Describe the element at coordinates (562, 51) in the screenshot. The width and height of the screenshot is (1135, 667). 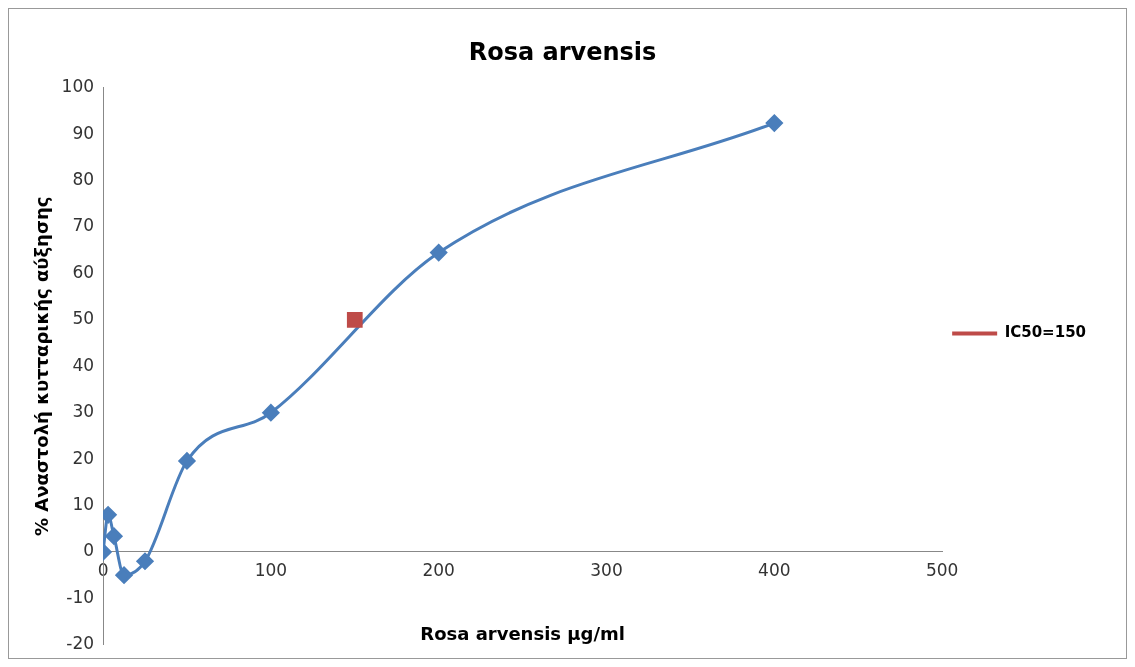
I see `chart-title: Rosa arvensis` at that location.